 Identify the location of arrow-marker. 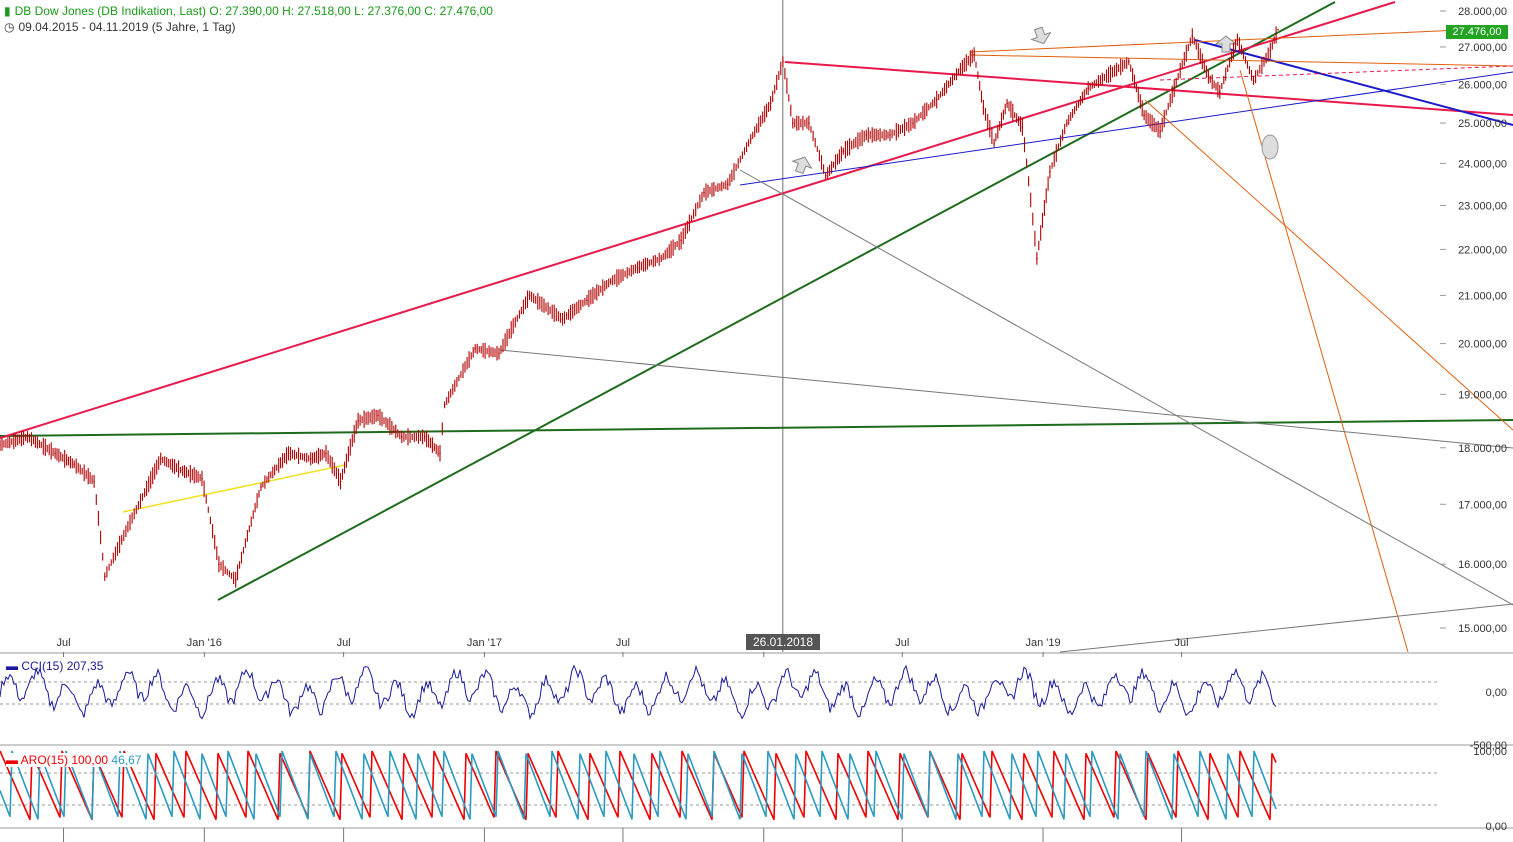
(1041, 35).